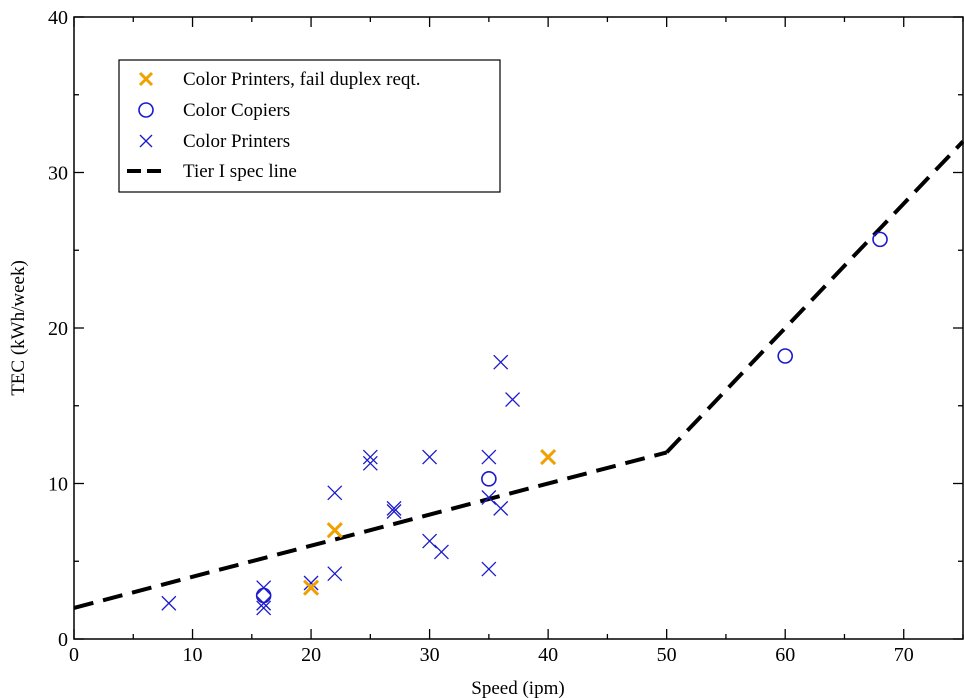  I want to click on y-tick-label: 40, so click(58, 18).